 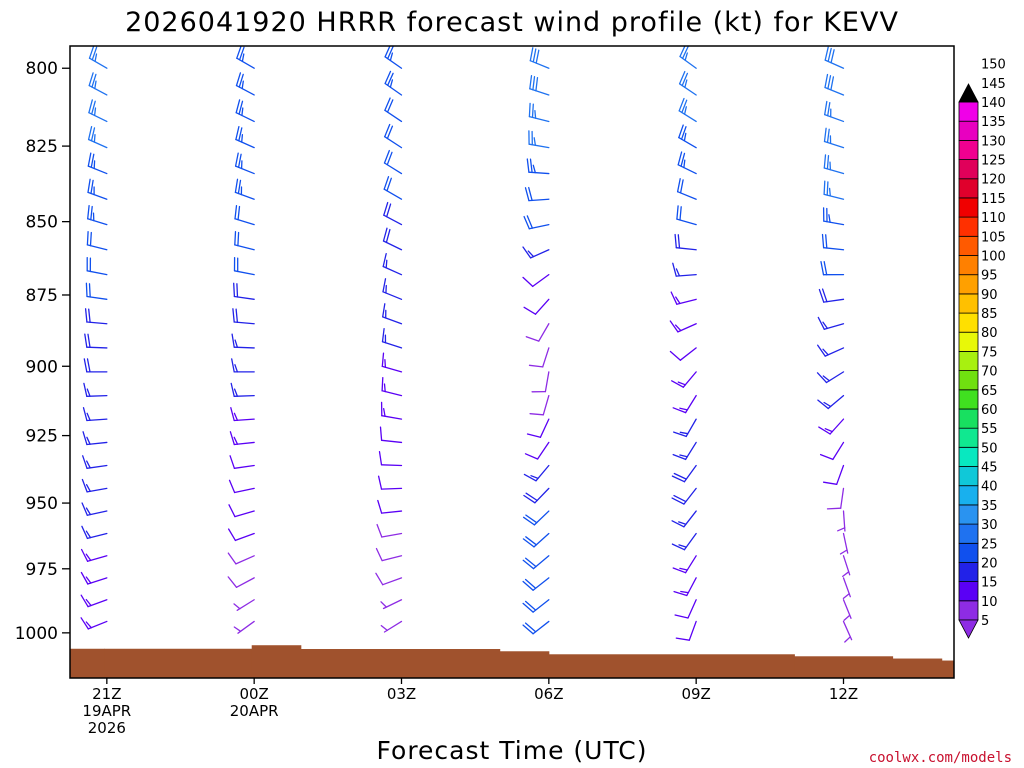 What do you see at coordinates (940, 758) in the screenshot?
I see `credit-link: coolwx.com/models` at bounding box center [940, 758].